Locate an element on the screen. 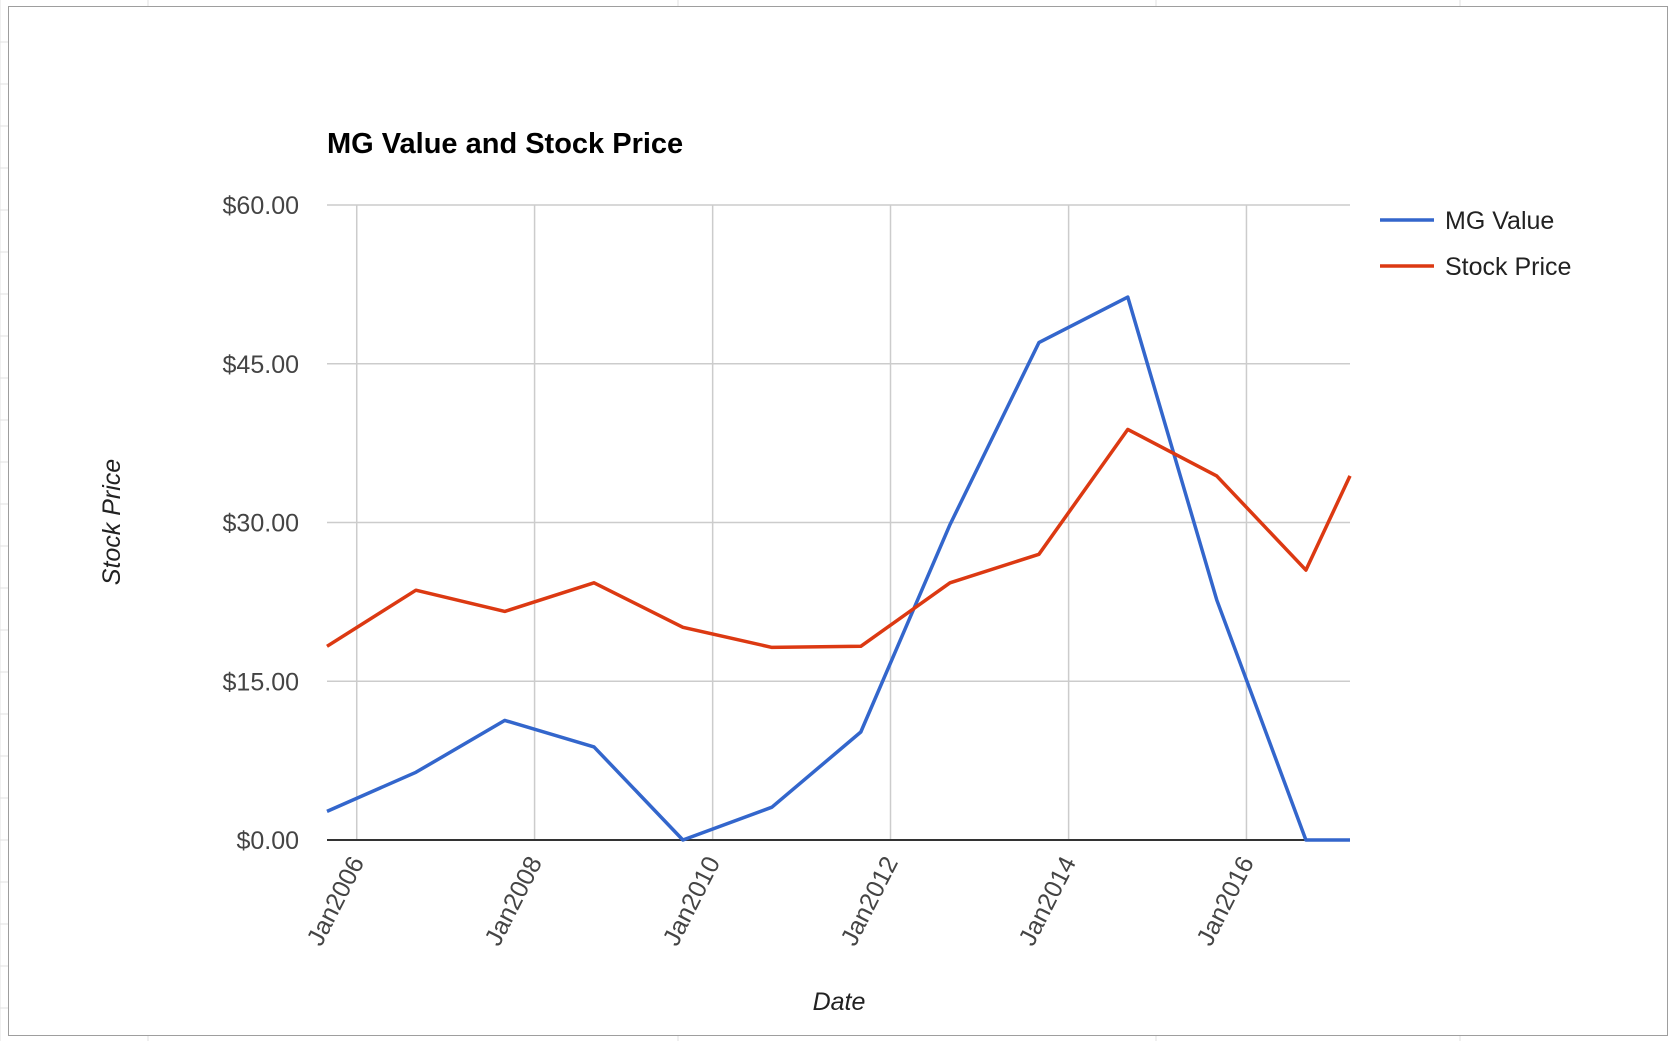 Image resolution: width=1674 pixels, height=1041 pixels. x-tick-label: Jan2016 is located at coordinates (1225, 901).